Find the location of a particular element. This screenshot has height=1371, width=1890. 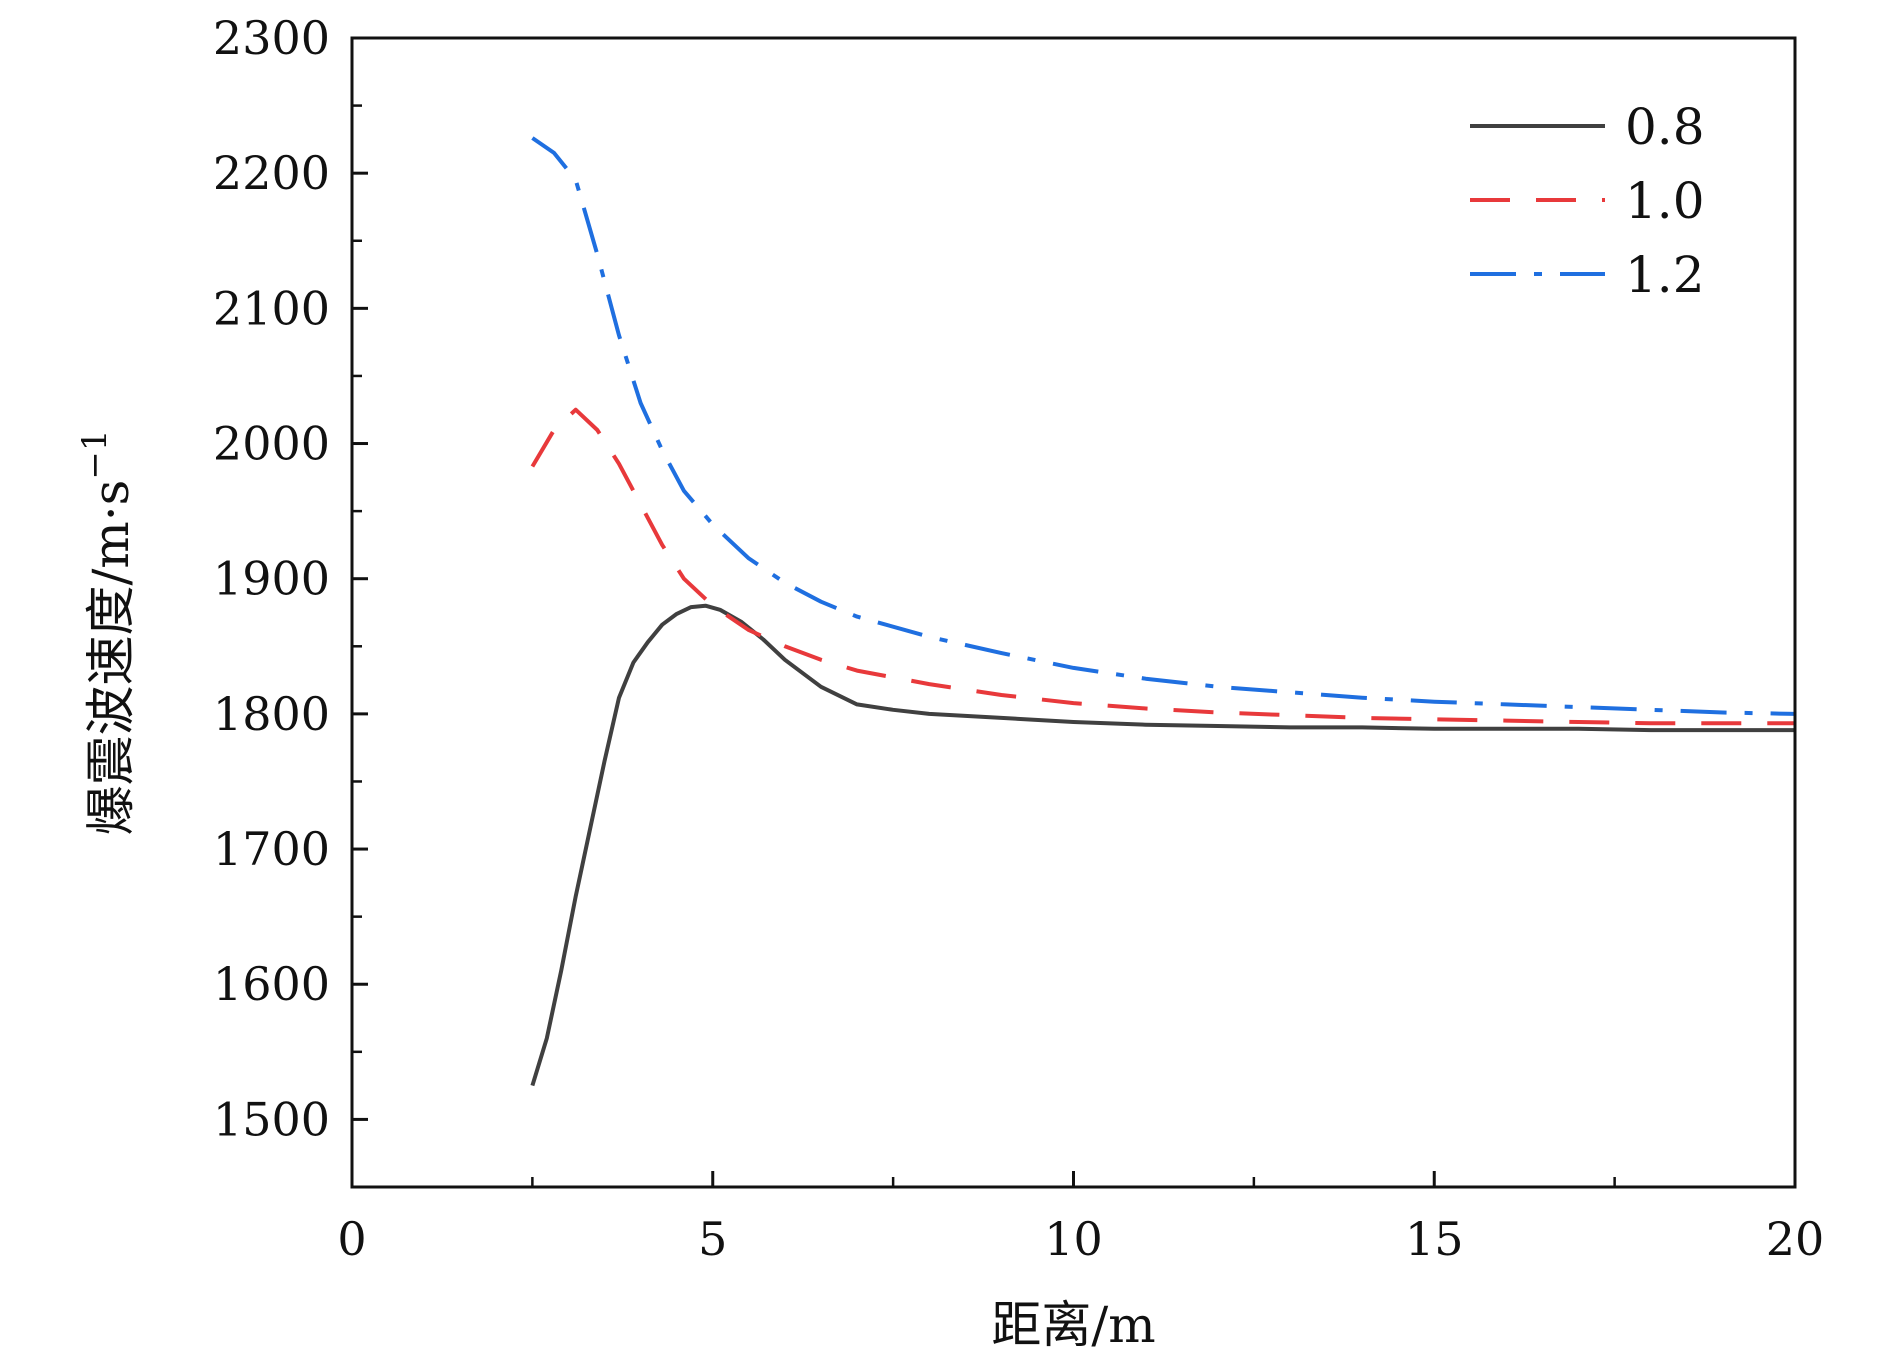

x-tick-label: 0 is located at coordinates (351, 1239).